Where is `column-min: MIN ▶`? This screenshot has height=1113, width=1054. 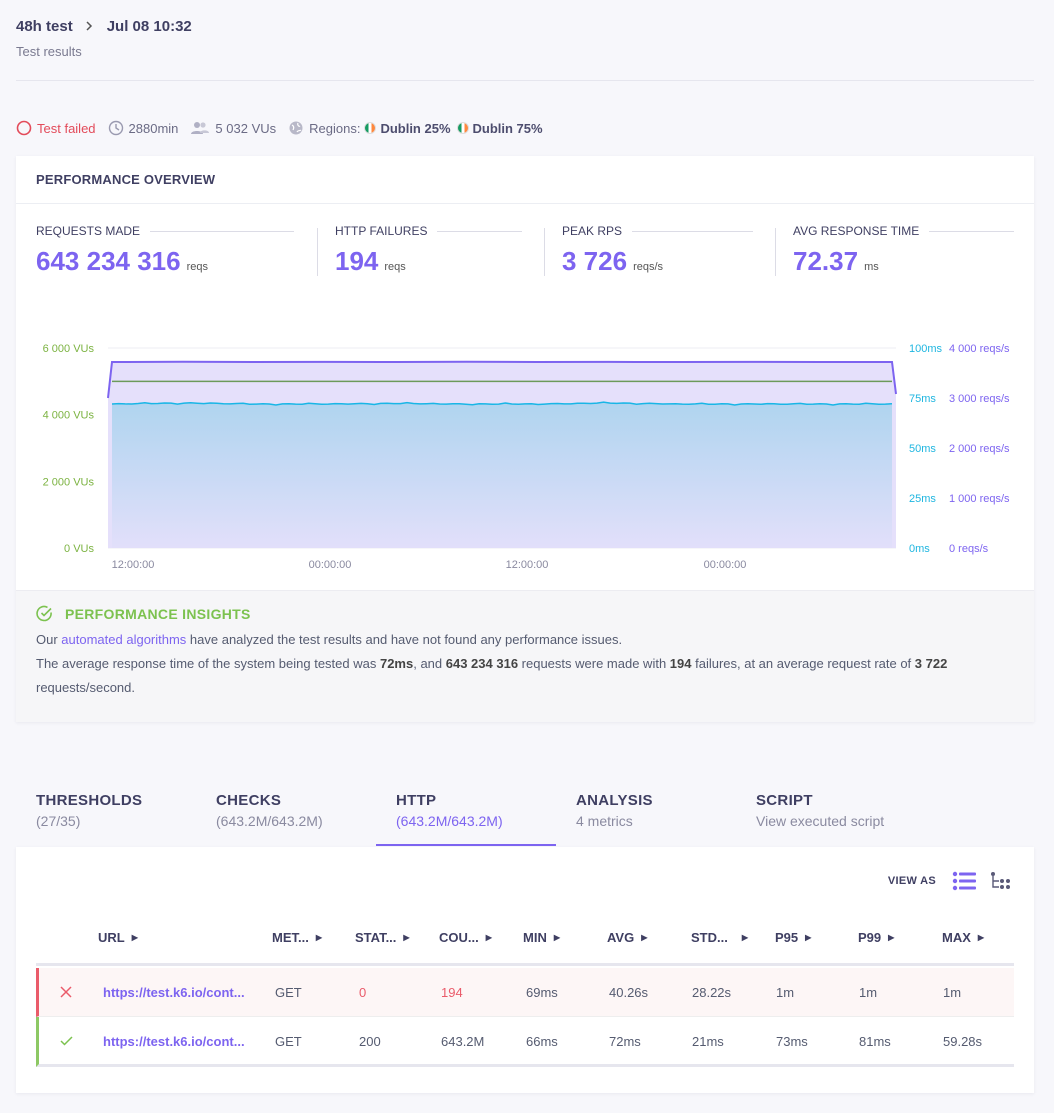
column-min: MIN ▶ is located at coordinates (541, 937).